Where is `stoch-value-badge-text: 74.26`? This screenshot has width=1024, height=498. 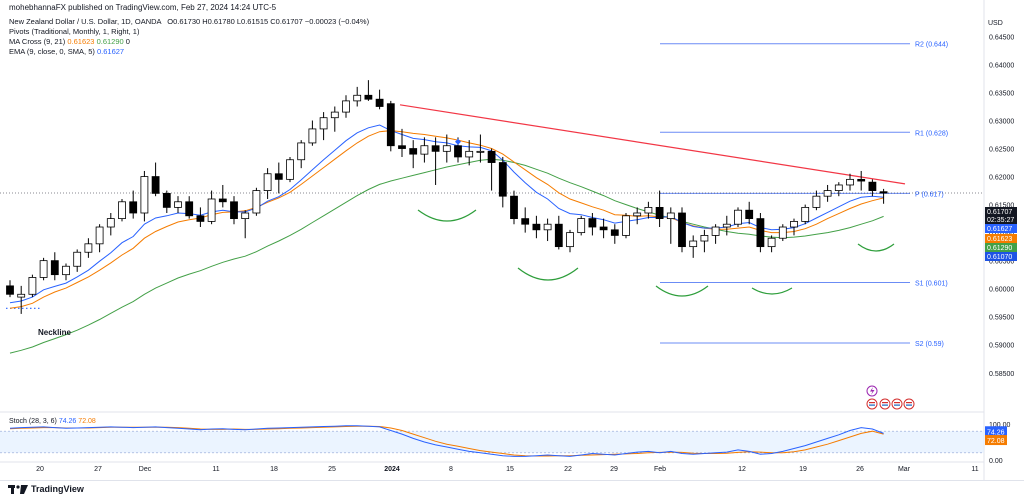
stoch-value-badge-text: 74.26 is located at coordinates (996, 432).